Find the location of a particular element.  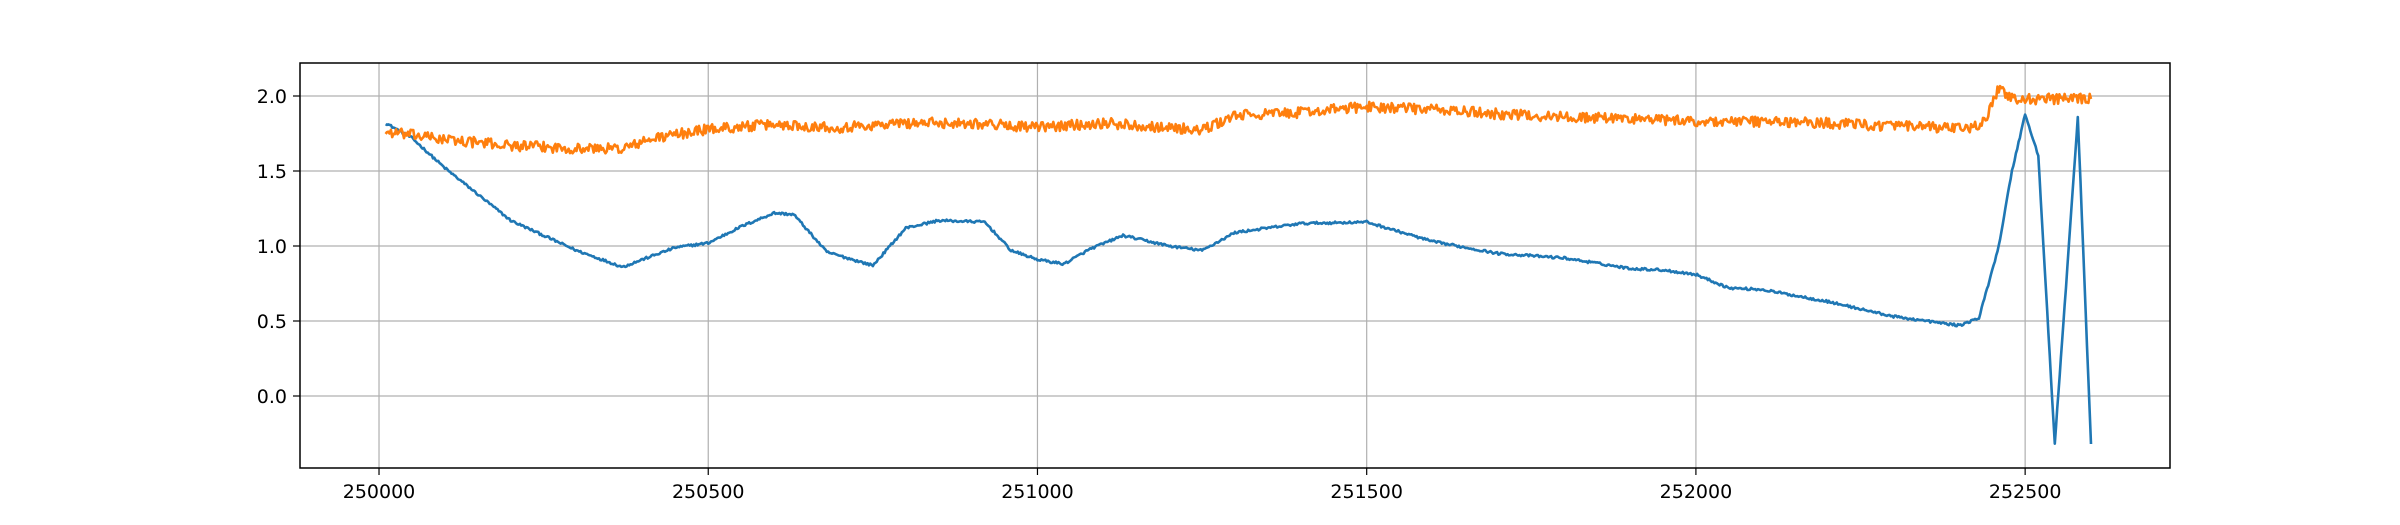

x-tick-label: 251000 is located at coordinates (1037, 492).